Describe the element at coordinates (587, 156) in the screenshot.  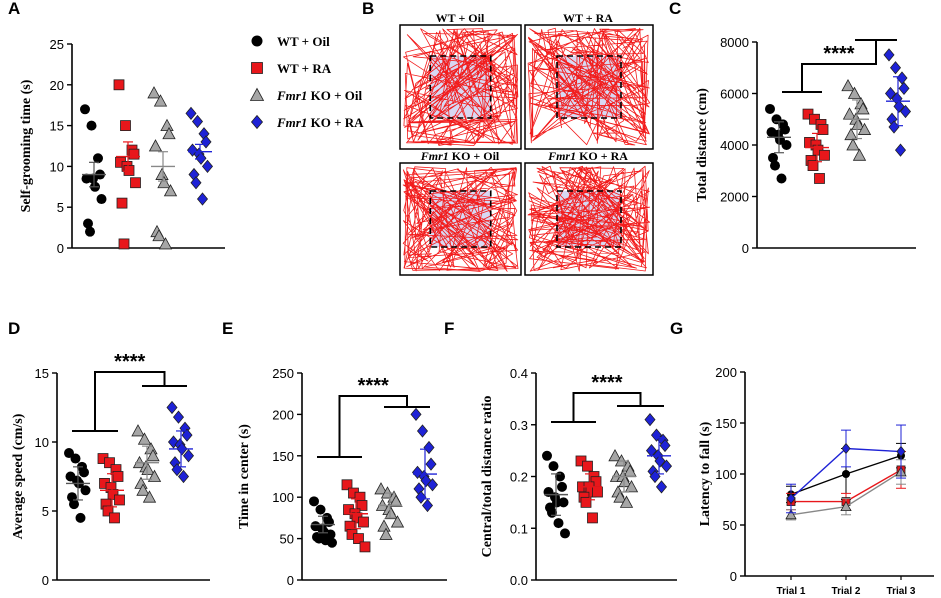
I see `arena-title: Fmr1 KO + RA` at that location.